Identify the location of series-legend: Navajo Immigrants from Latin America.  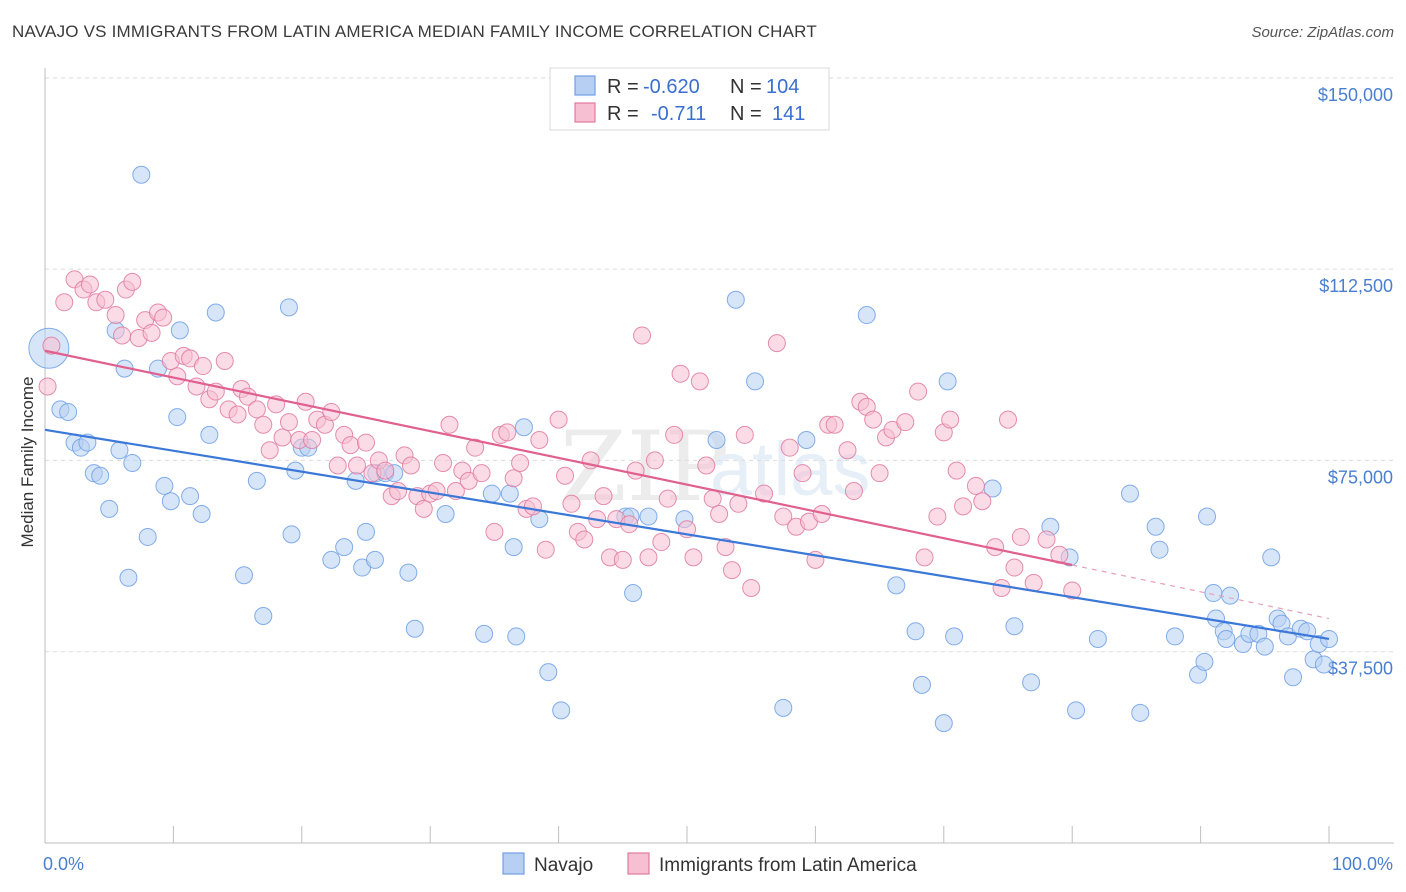
(709, 864).